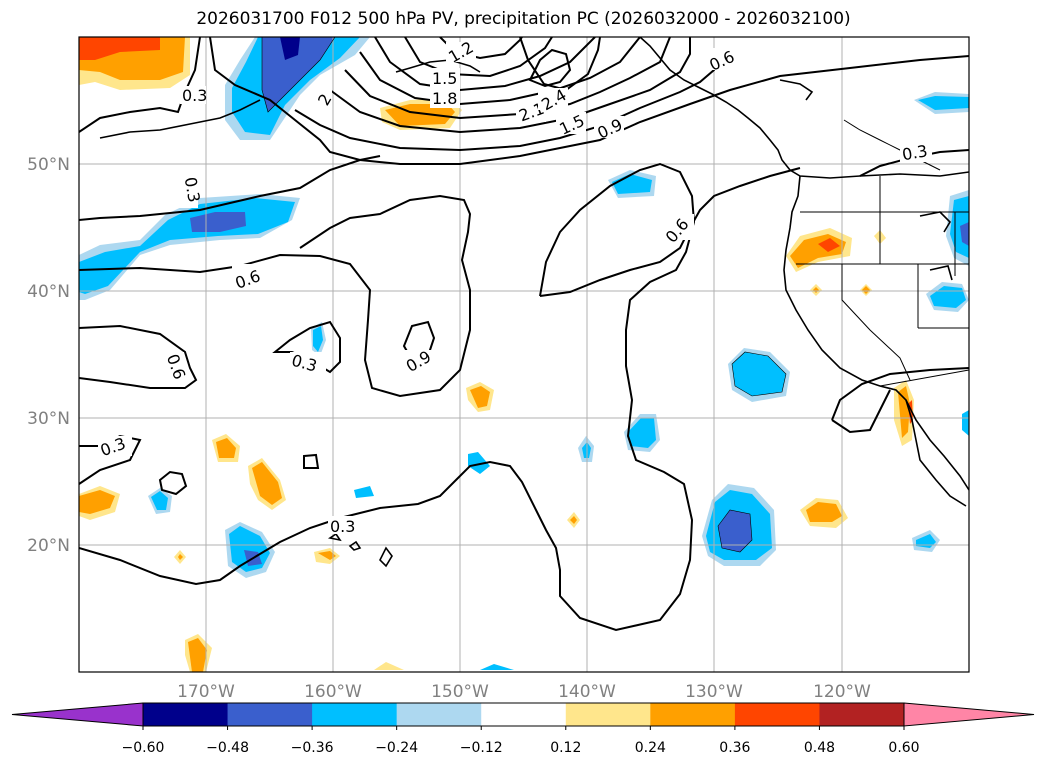 The image size is (1047, 765). What do you see at coordinates (48, 546) in the screenshot?
I see `lat-label: 20°N` at bounding box center [48, 546].